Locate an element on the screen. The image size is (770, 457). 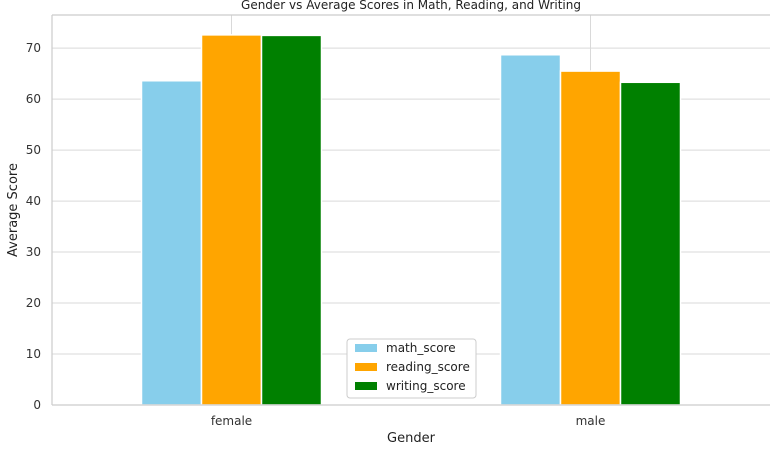
legend-label-writing_score: writing_score is located at coordinates (426, 386).